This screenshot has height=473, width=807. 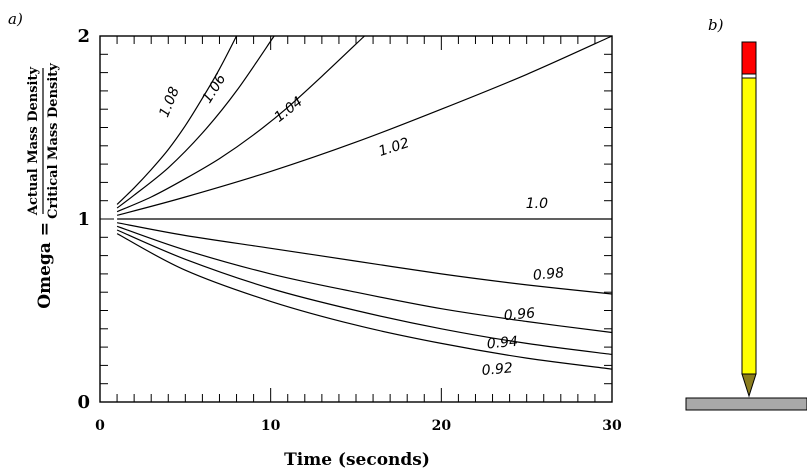 I want to click on curve-label-0-92: 0.92, so click(x=497, y=369).